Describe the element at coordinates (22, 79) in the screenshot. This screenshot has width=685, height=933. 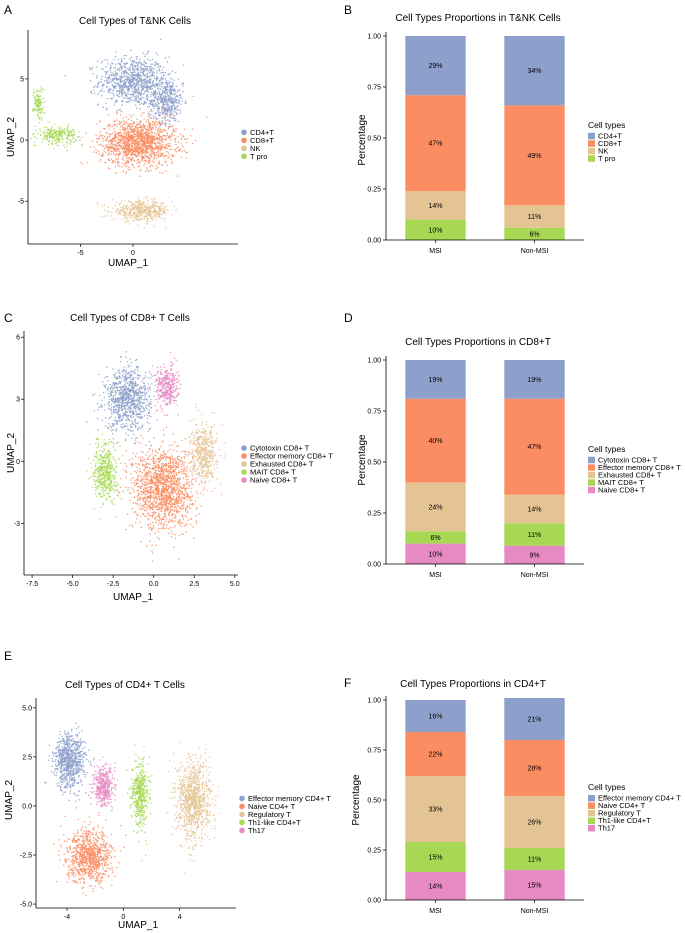
I see `y-tick-label: 5` at that location.